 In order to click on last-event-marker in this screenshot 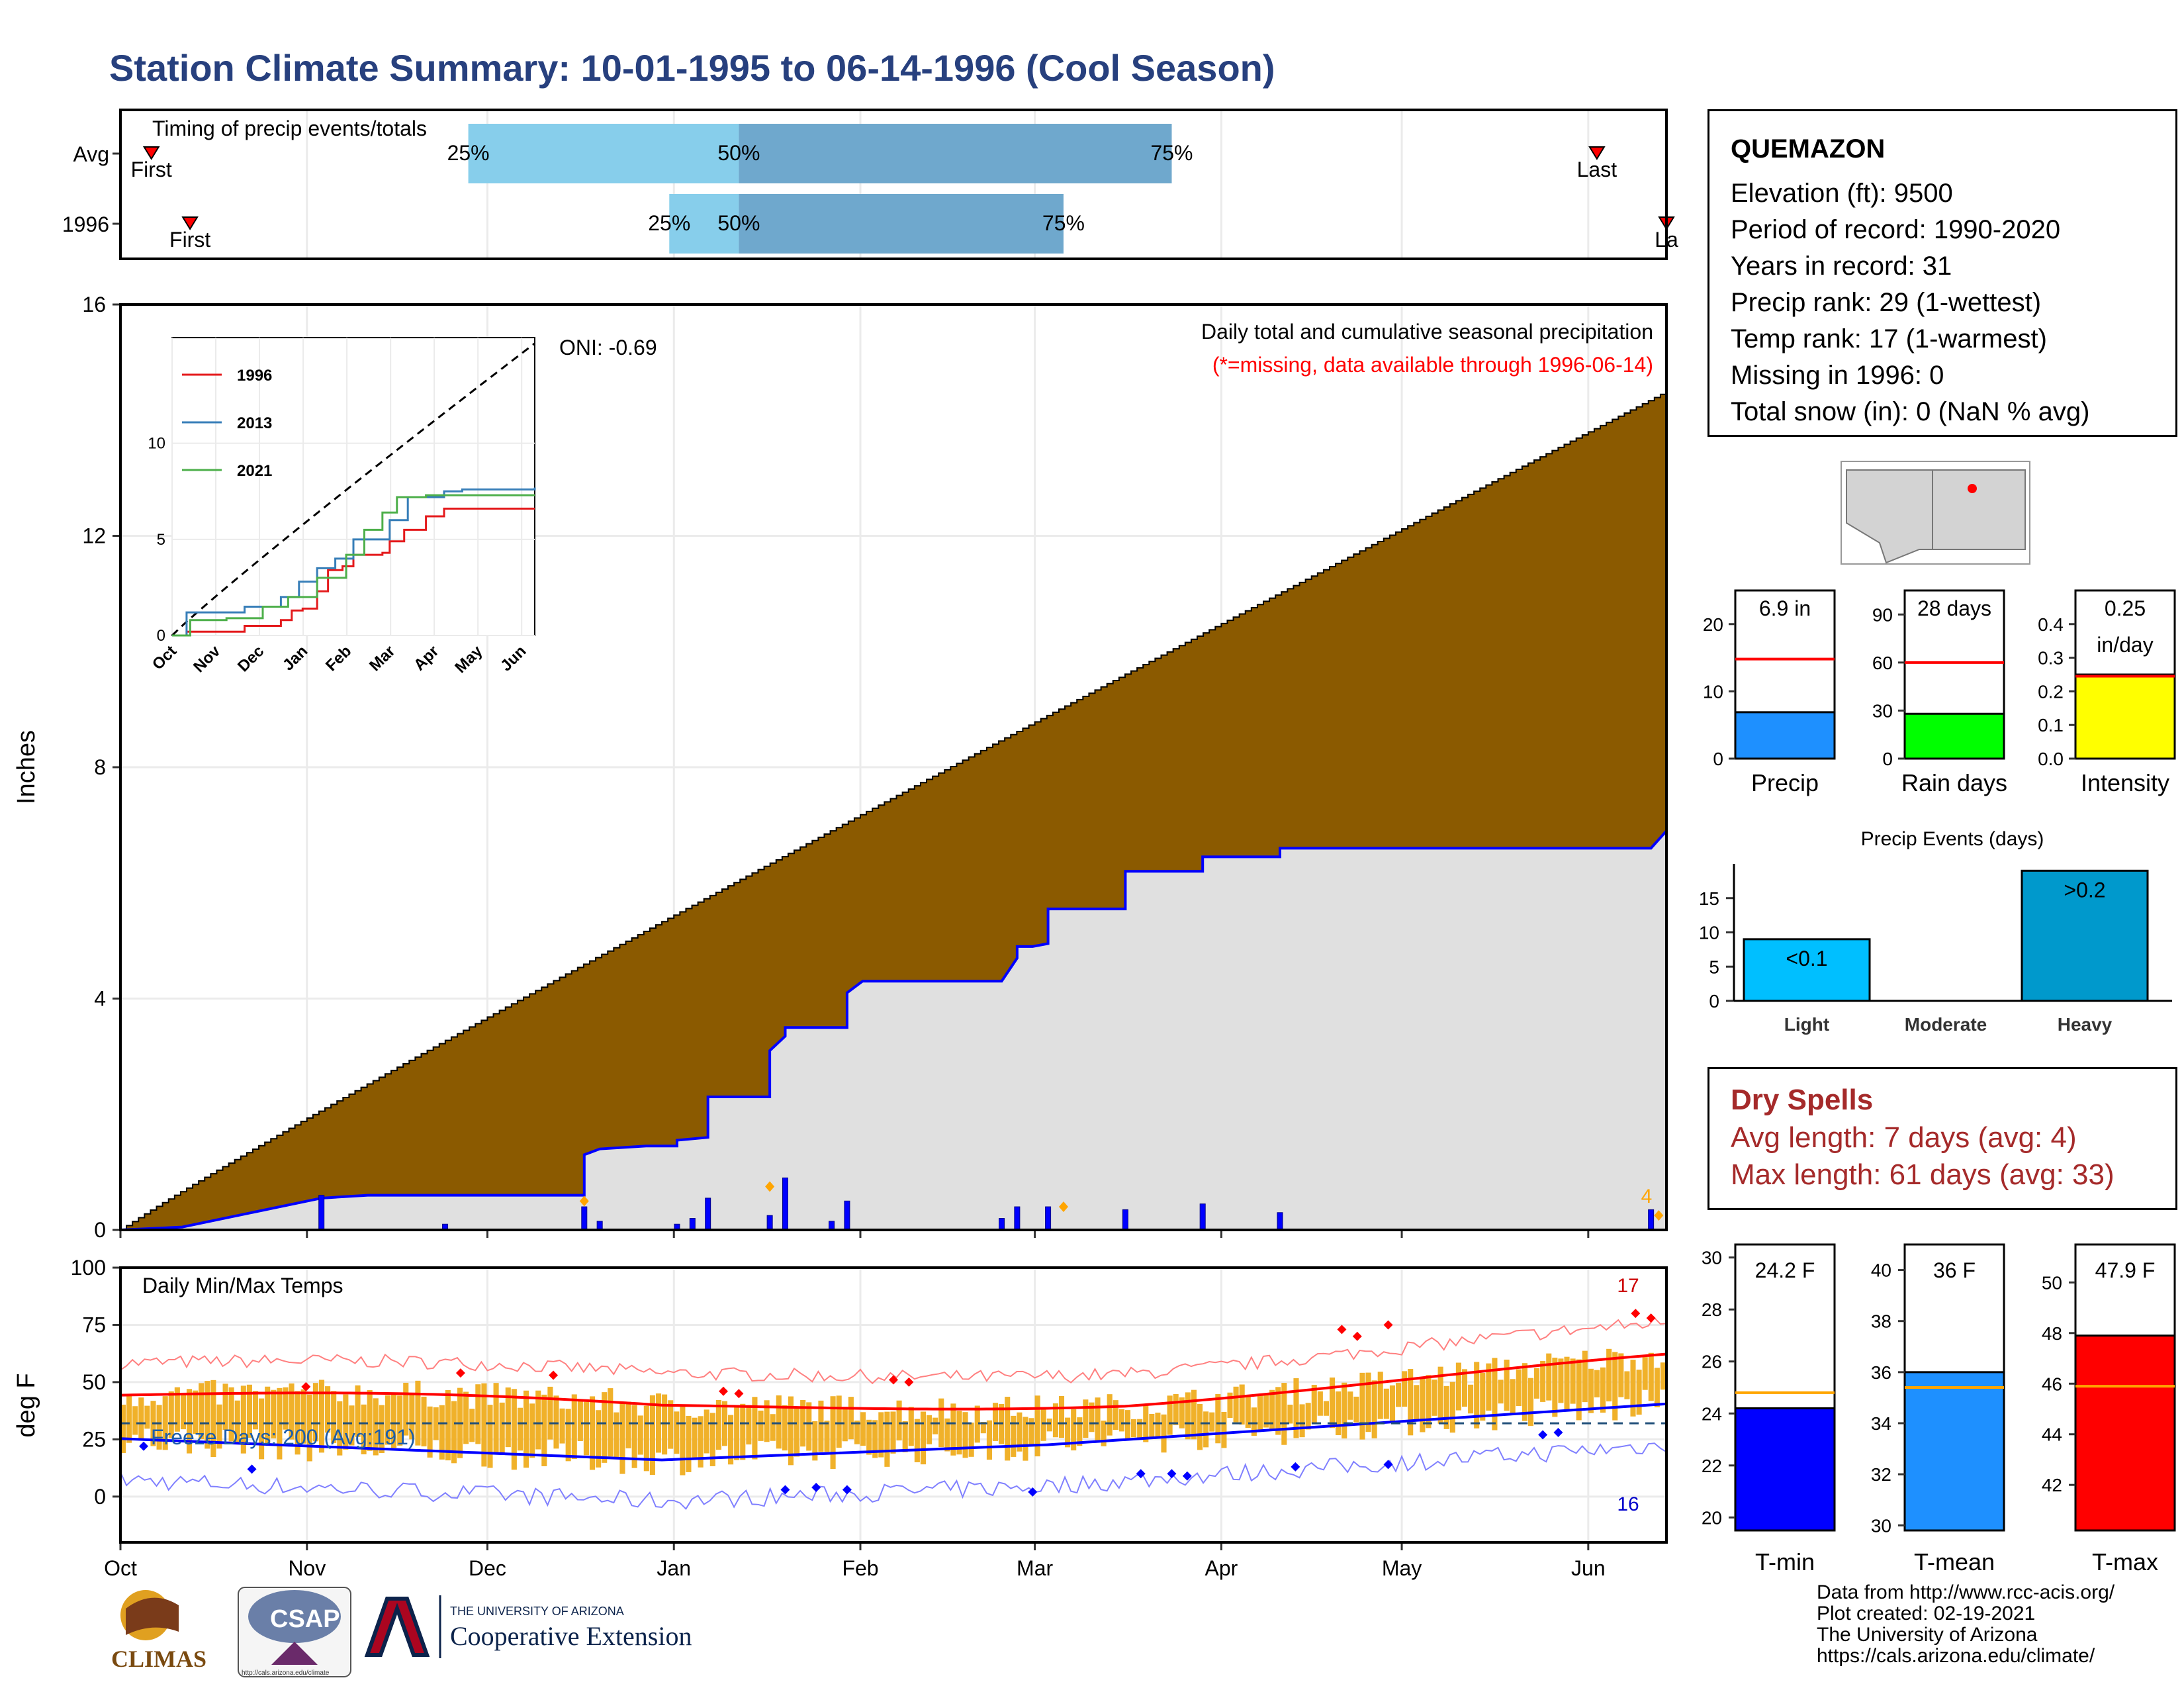, I will do `click(1597, 153)`.